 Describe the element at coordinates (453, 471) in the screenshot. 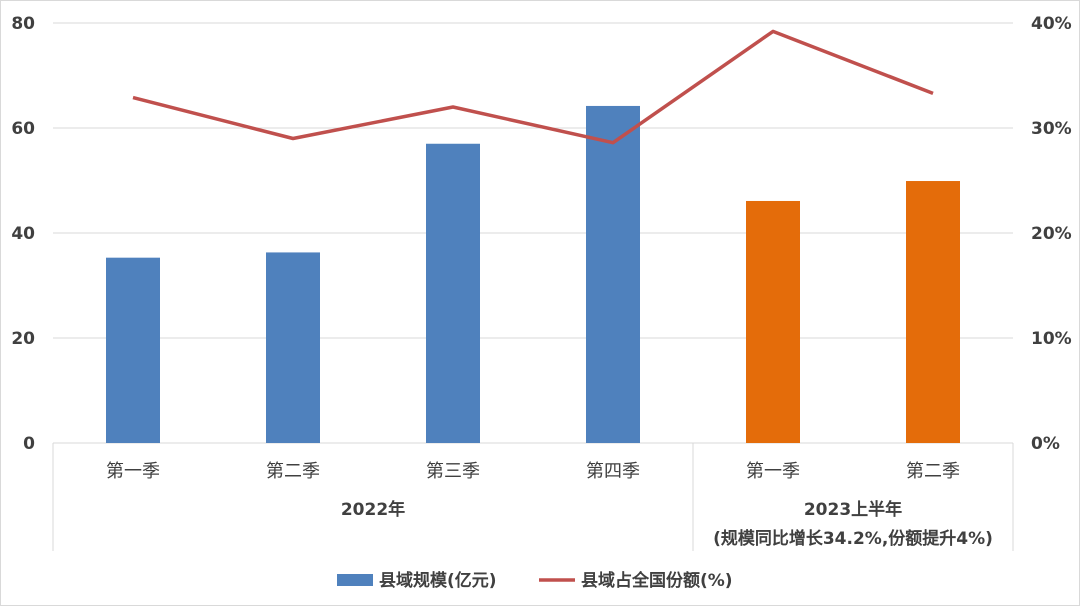

I see `category-label: 第三季` at that location.